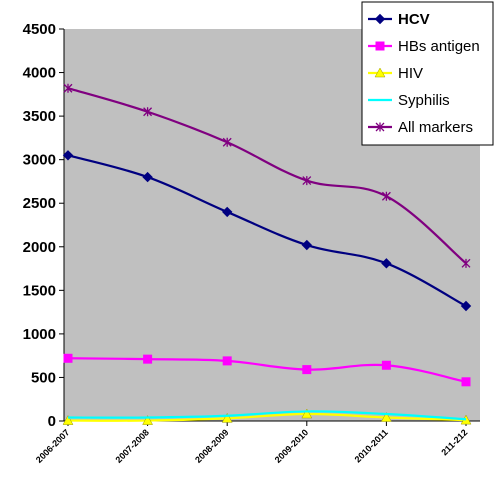  What do you see at coordinates (435, 127) in the screenshot?
I see `legend-label: All markers` at bounding box center [435, 127].